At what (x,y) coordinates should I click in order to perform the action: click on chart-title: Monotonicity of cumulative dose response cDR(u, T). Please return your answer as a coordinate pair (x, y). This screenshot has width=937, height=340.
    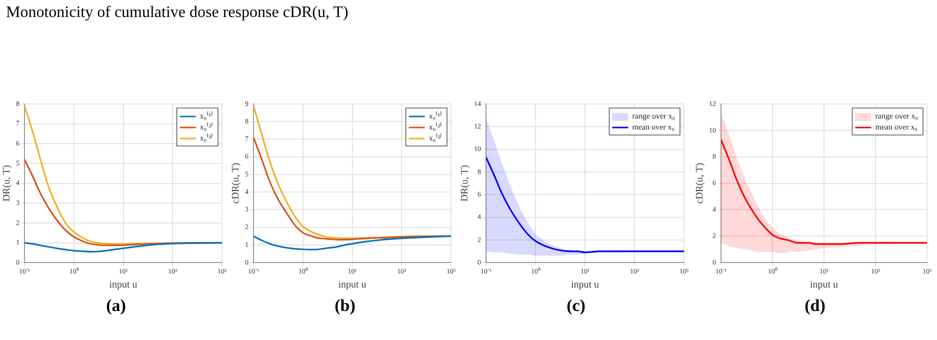
    Looking at the image, I should click on (177, 13).